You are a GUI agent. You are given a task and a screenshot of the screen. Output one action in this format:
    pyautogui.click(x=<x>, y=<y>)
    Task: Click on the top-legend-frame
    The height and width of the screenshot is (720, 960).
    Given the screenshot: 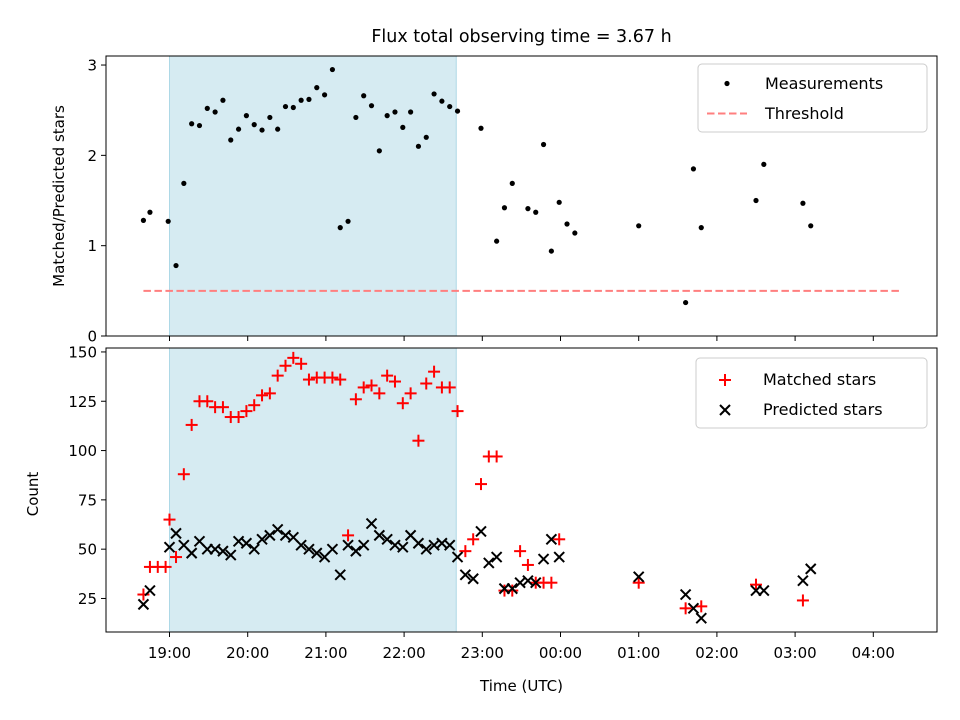 What is the action you would take?
    pyautogui.click(x=812, y=98)
    